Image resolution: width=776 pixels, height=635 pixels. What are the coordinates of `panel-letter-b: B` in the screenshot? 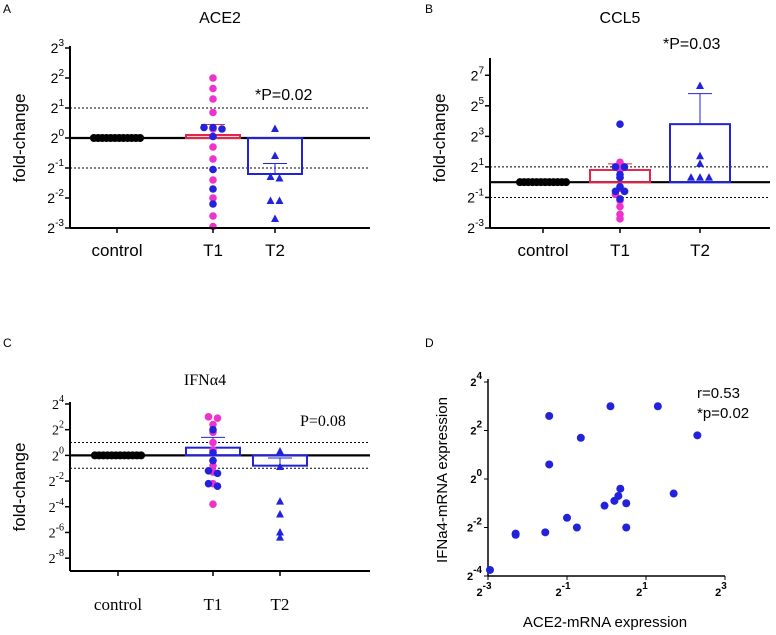 It's located at (429, 9).